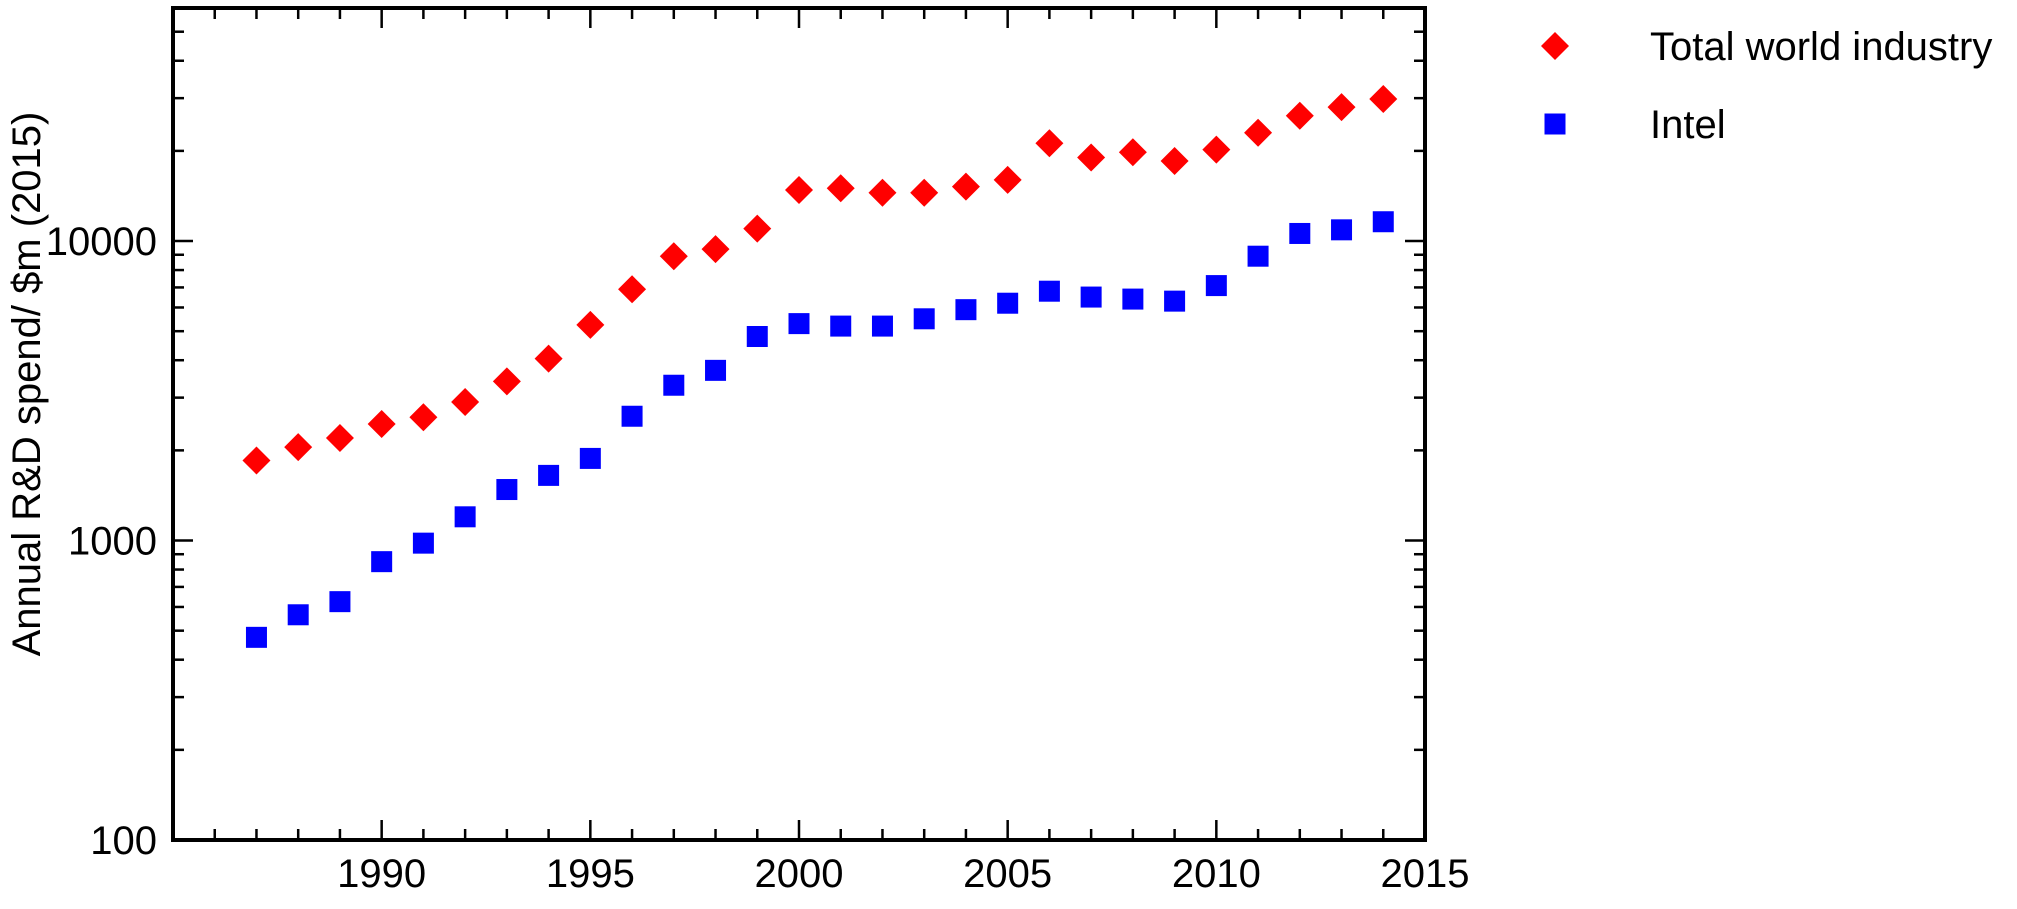 The height and width of the screenshot is (909, 2017). What do you see at coordinates (1007, 874) in the screenshot?
I see `x-tick-label: 2005` at bounding box center [1007, 874].